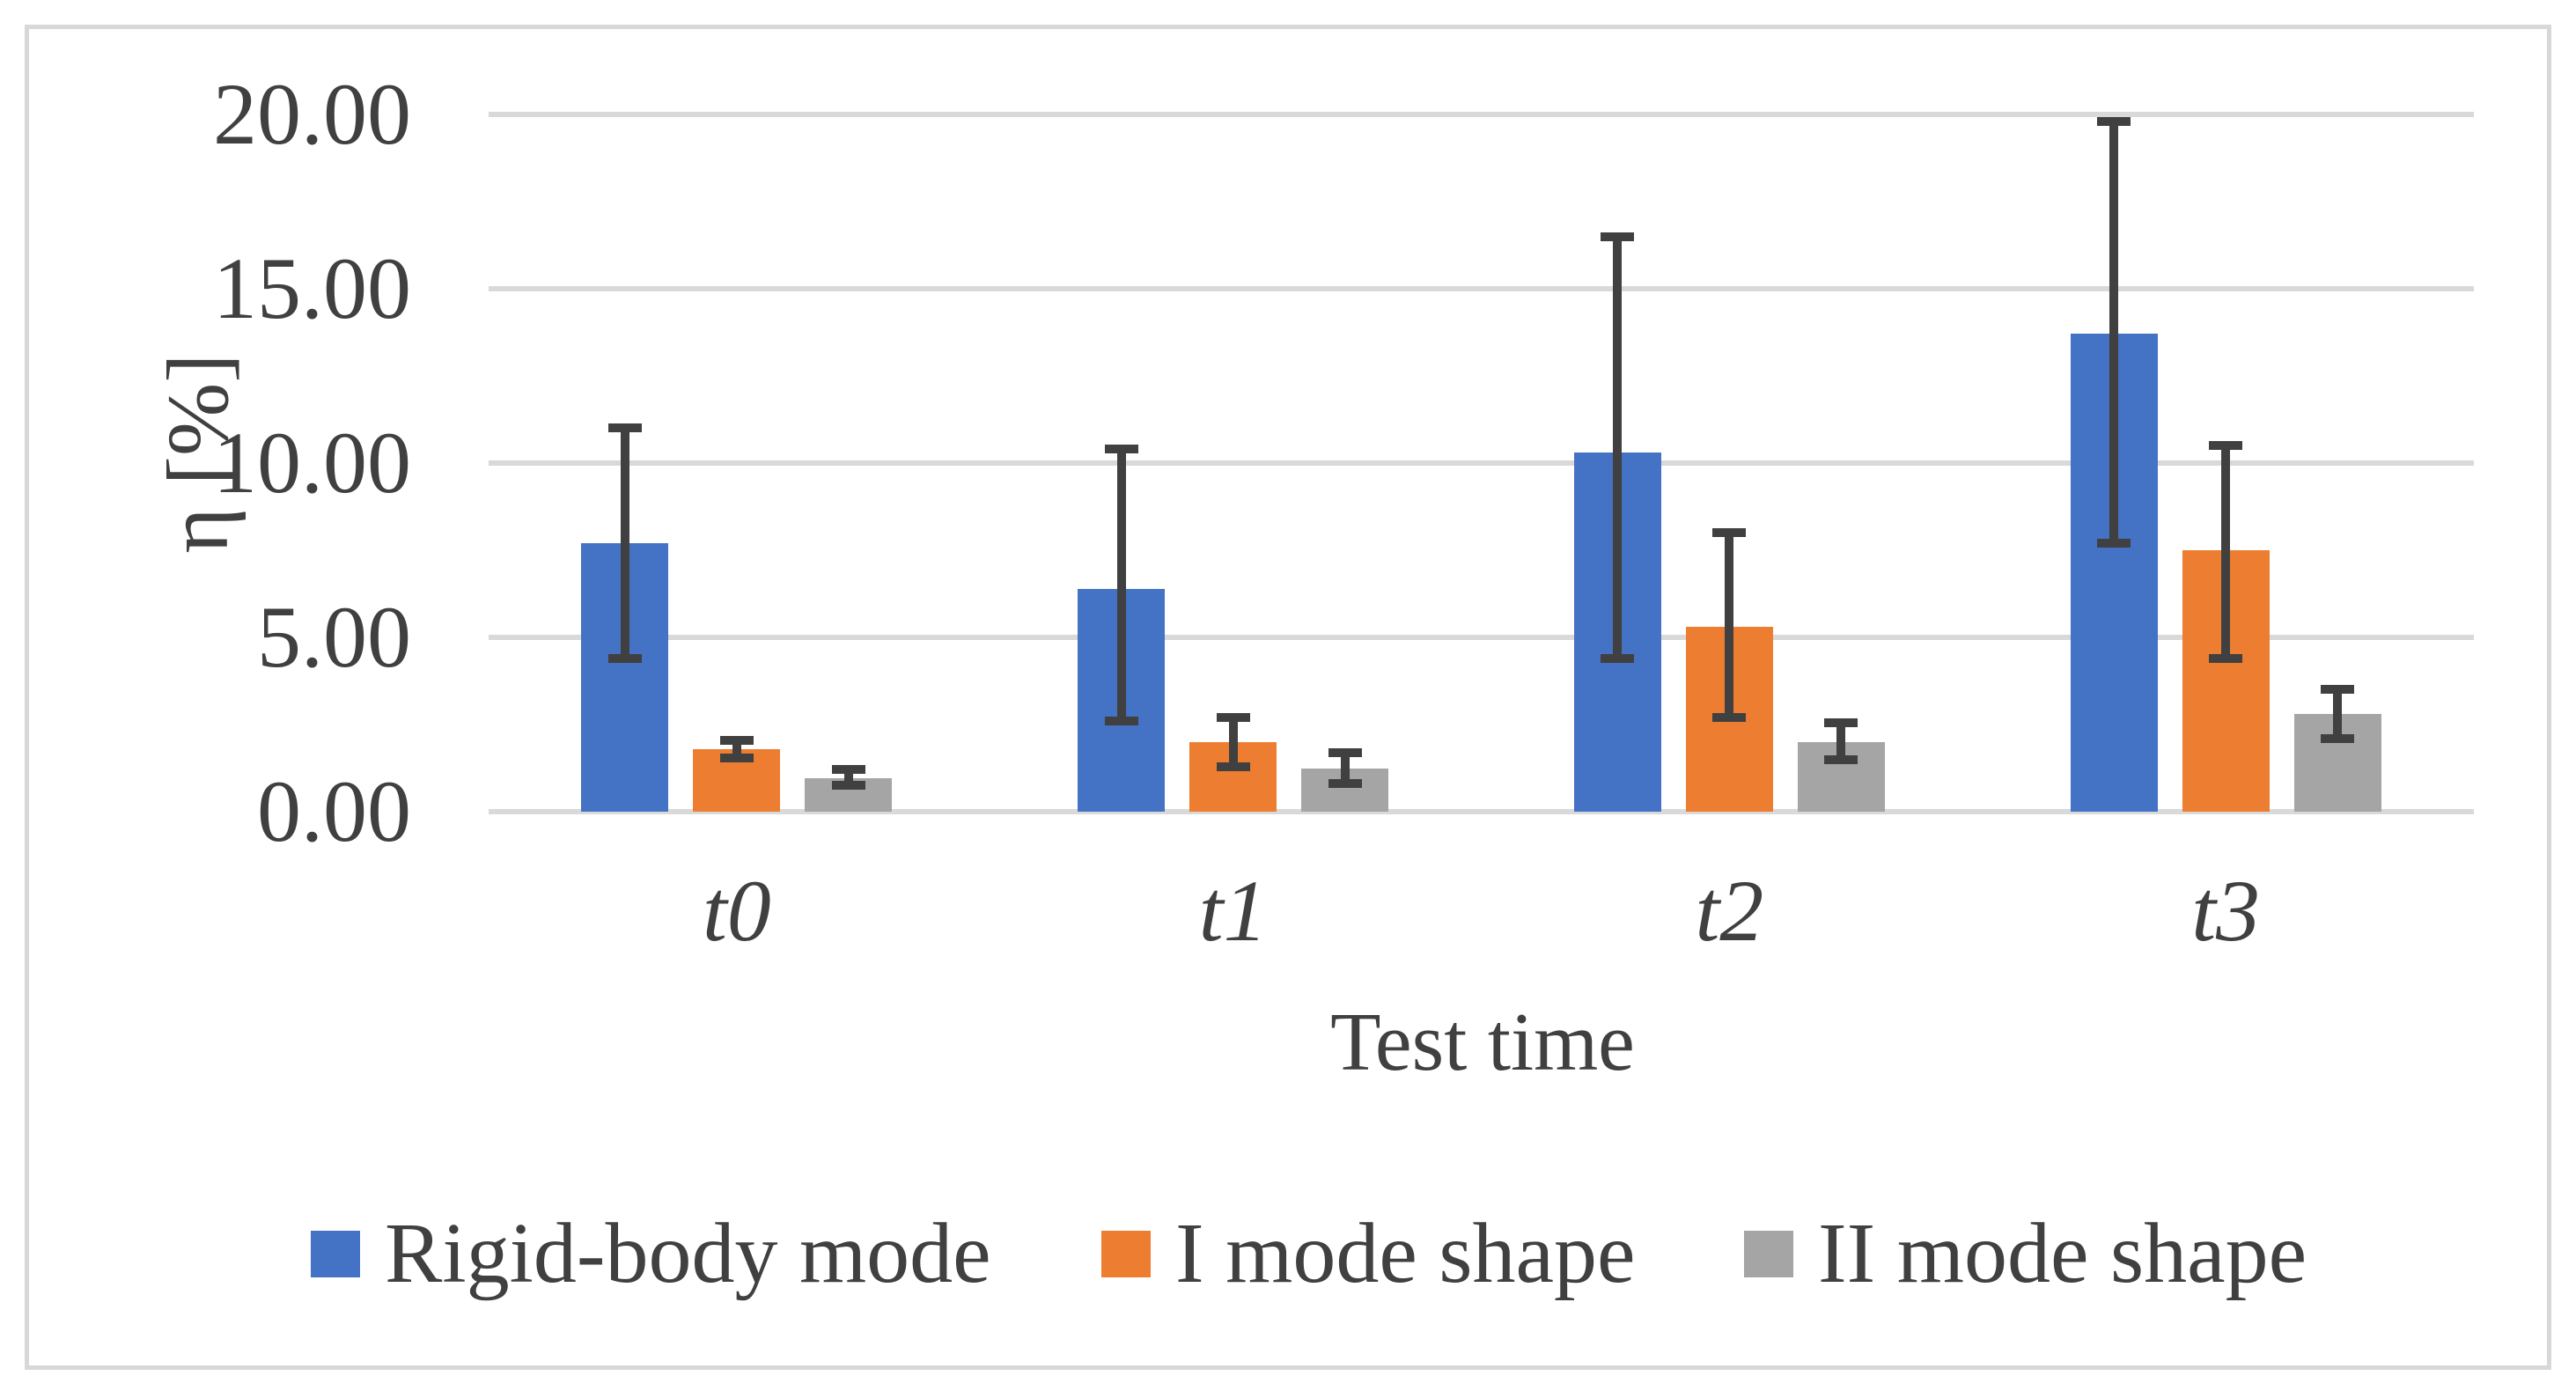 This screenshot has height=1398, width=2576. What do you see at coordinates (2114, 121) in the screenshot?
I see `error-bar-rigid-body-mode-t3-top-cap` at bounding box center [2114, 121].